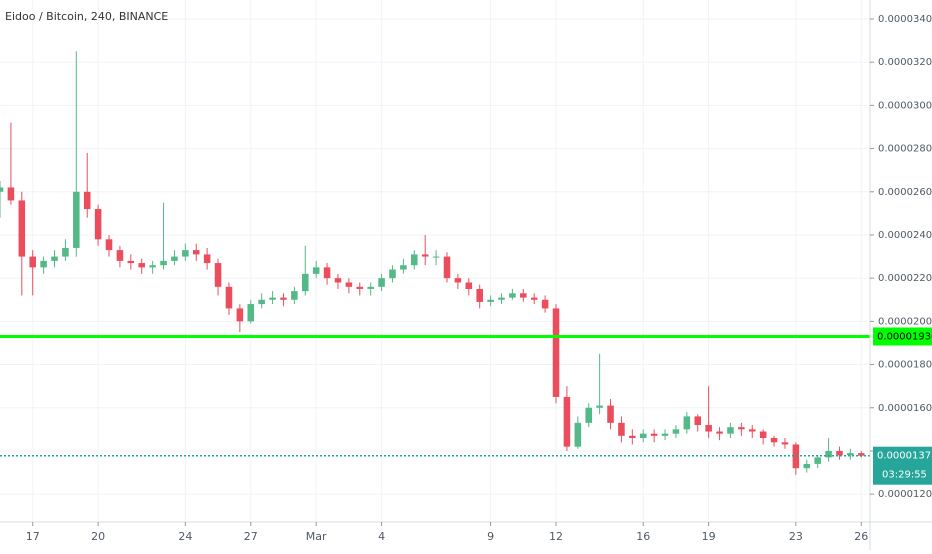 This screenshot has height=554, width=932. I want to click on x-tick-label: 12, so click(556, 536).